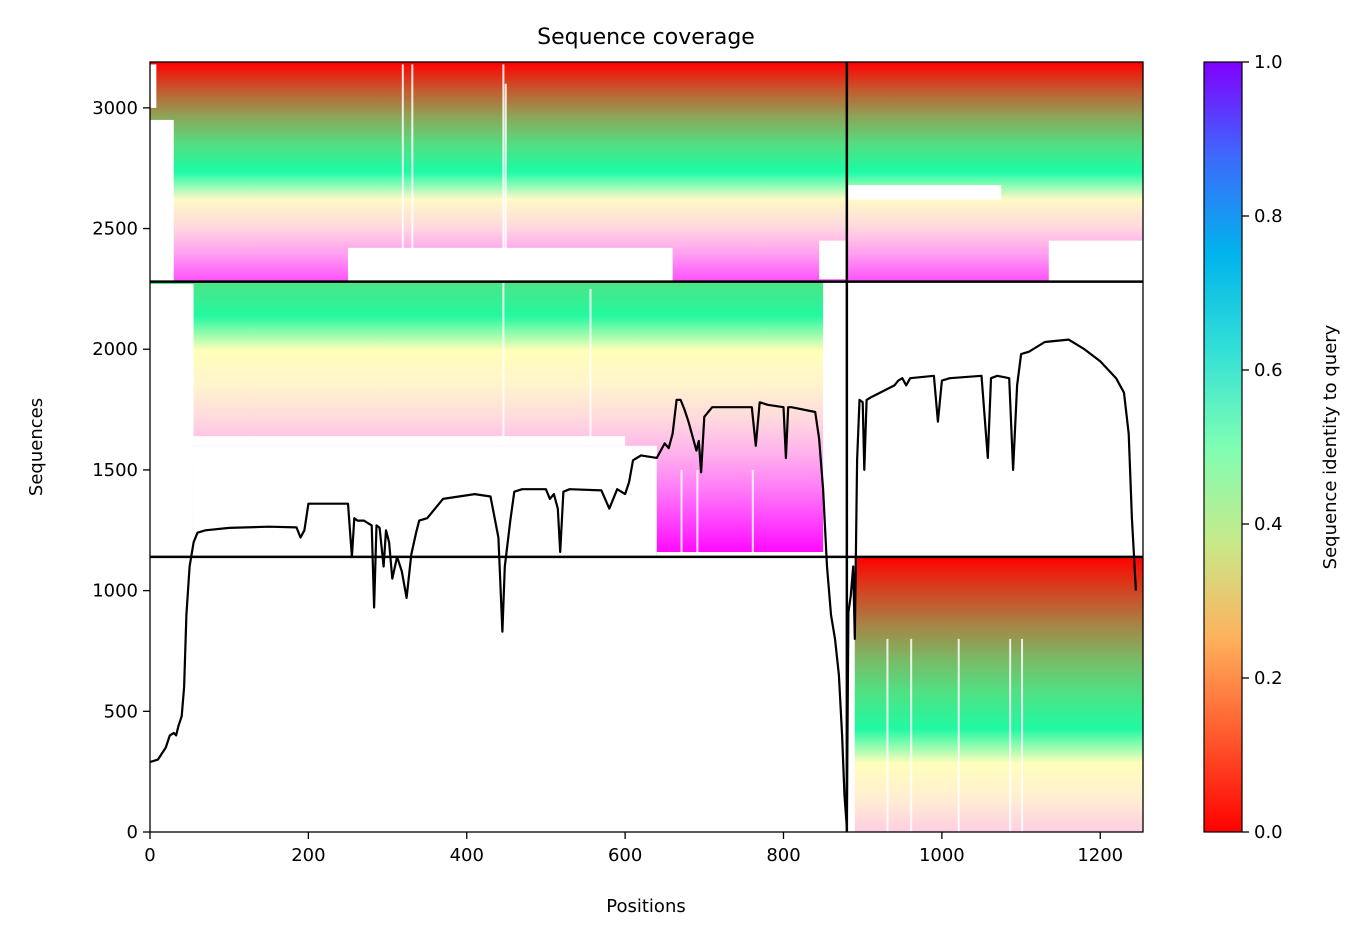 The height and width of the screenshot is (939, 1364). I want to click on colorbar-tick-label: 0.6, so click(1268, 370).